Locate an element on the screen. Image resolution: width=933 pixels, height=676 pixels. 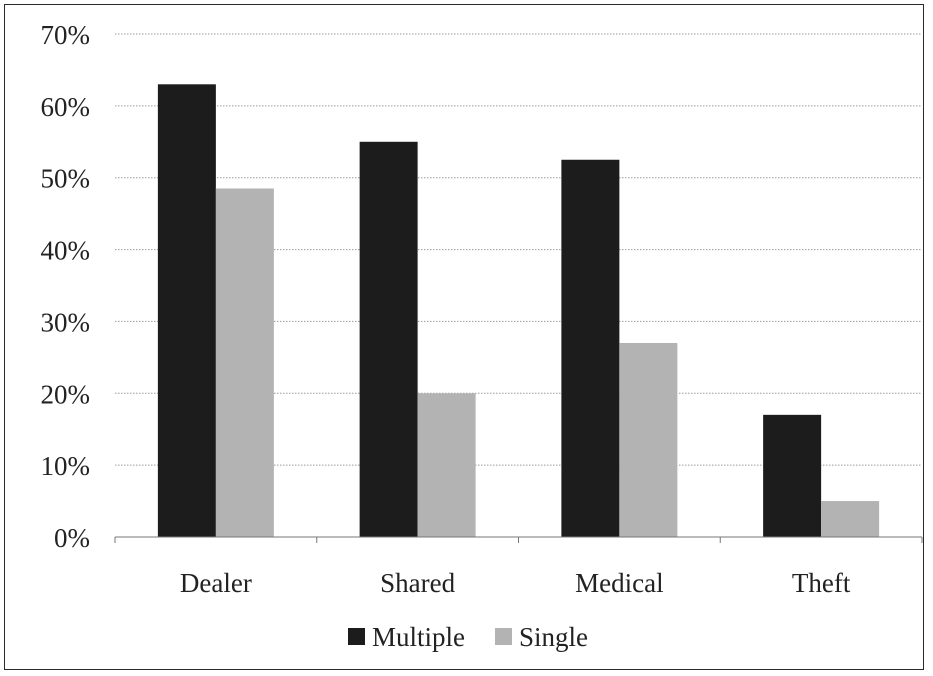
y-axis-ticks: 0% 10% 20% 30% 40% 50% 60% 70% is located at coordinates (66, 286).